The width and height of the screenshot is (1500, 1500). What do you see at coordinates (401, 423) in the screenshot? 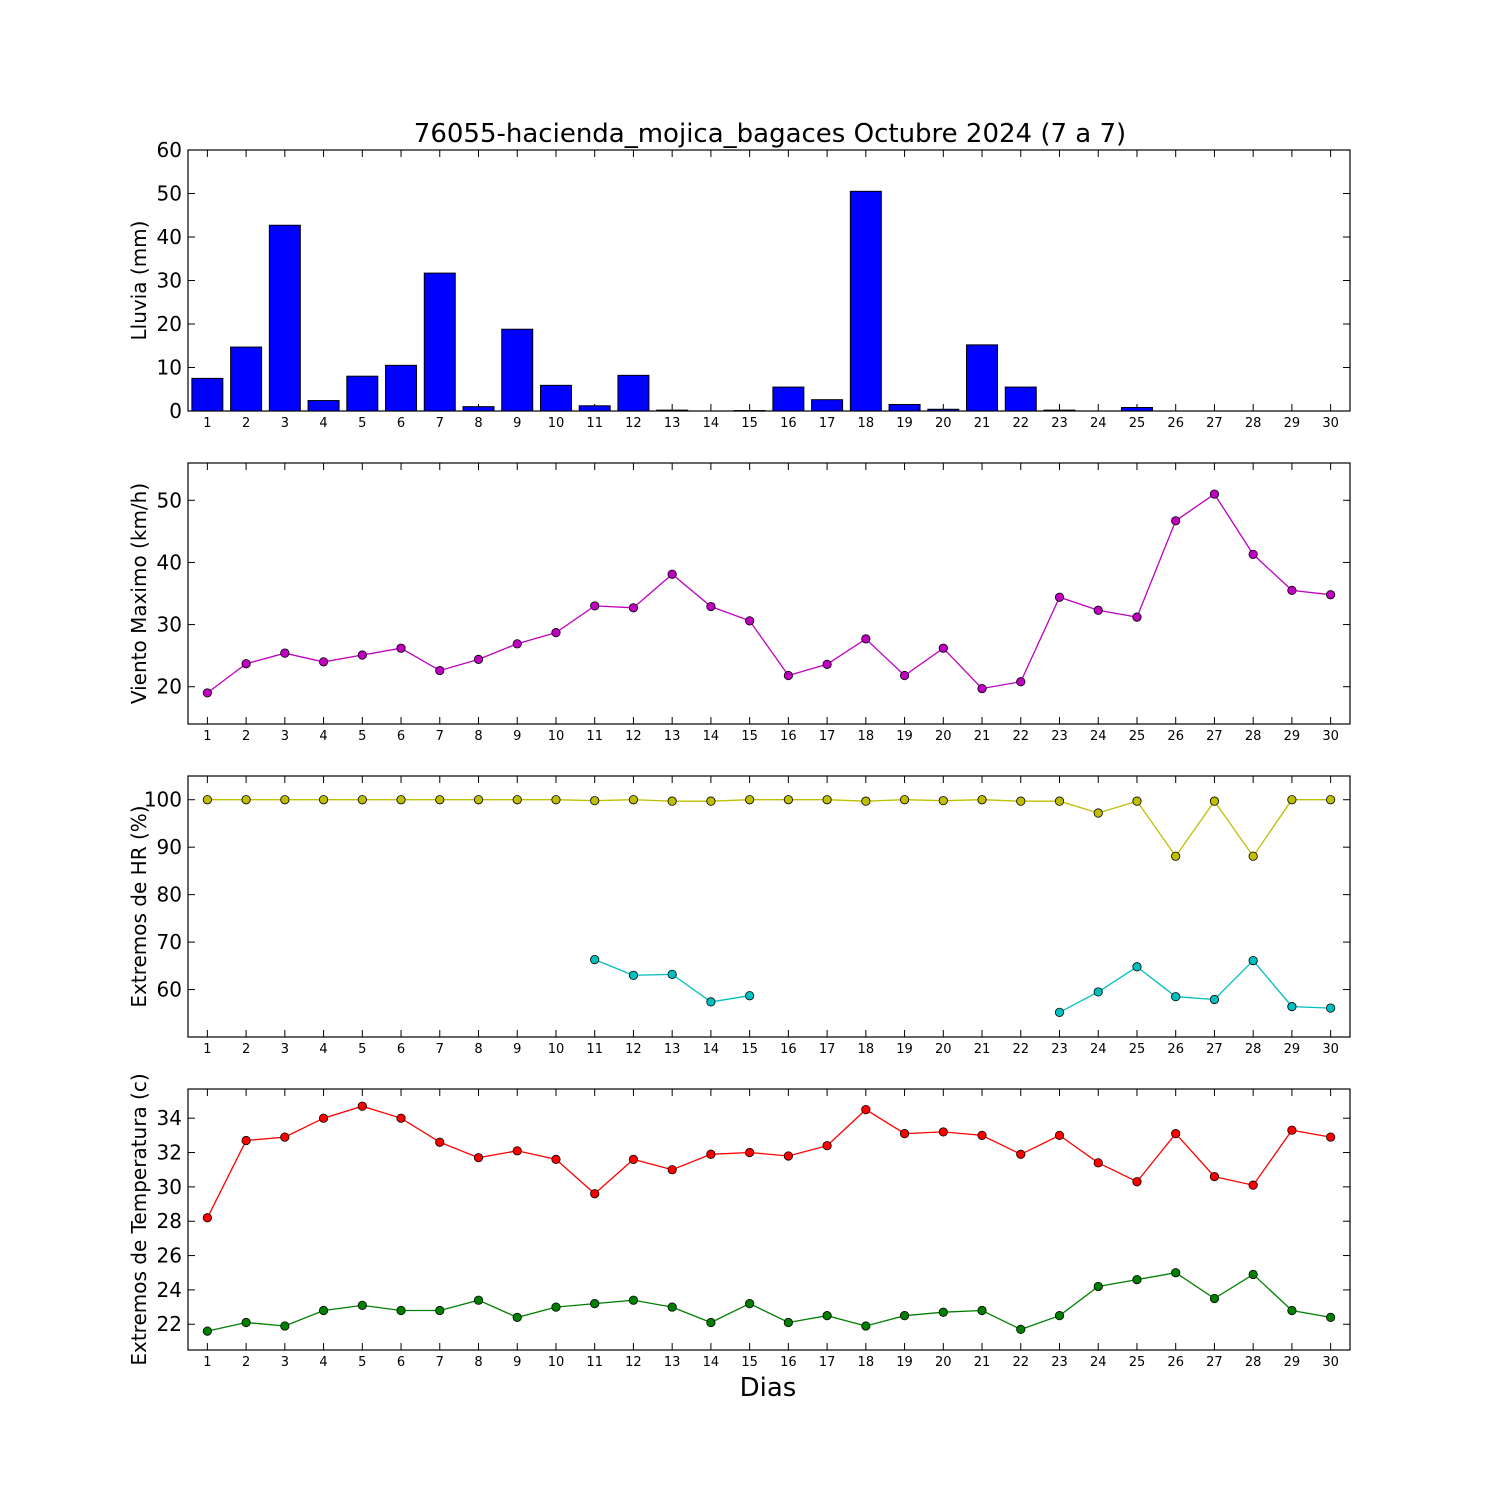
I see `x-tick-label: 6` at bounding box center [401, 423].